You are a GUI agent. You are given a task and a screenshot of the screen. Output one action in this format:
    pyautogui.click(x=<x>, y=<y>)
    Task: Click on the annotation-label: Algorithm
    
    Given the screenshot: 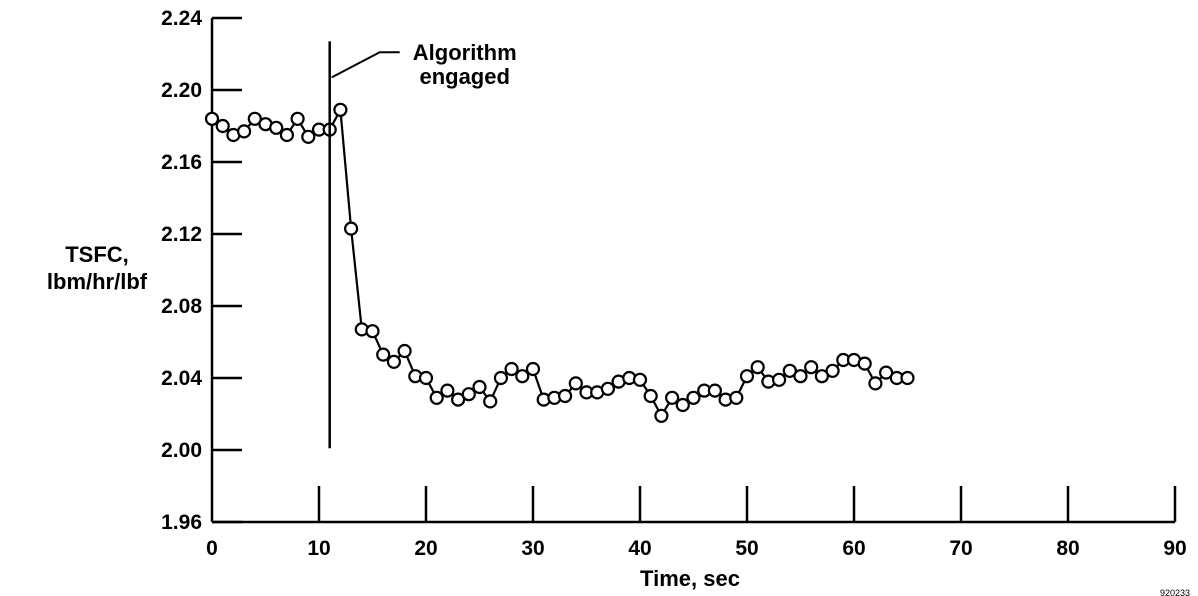 What is the action you would take?
    pyautogui.click(x=465, y=52)
    